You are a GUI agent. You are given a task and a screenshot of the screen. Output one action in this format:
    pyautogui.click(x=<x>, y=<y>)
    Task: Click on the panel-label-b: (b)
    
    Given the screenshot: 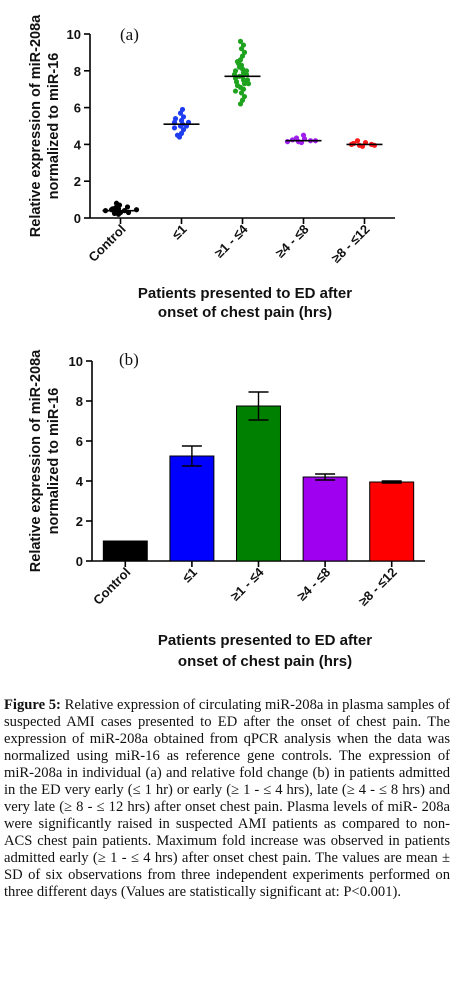 What is the action you would take?
    pyautogui.click(x=129, y=359)
    